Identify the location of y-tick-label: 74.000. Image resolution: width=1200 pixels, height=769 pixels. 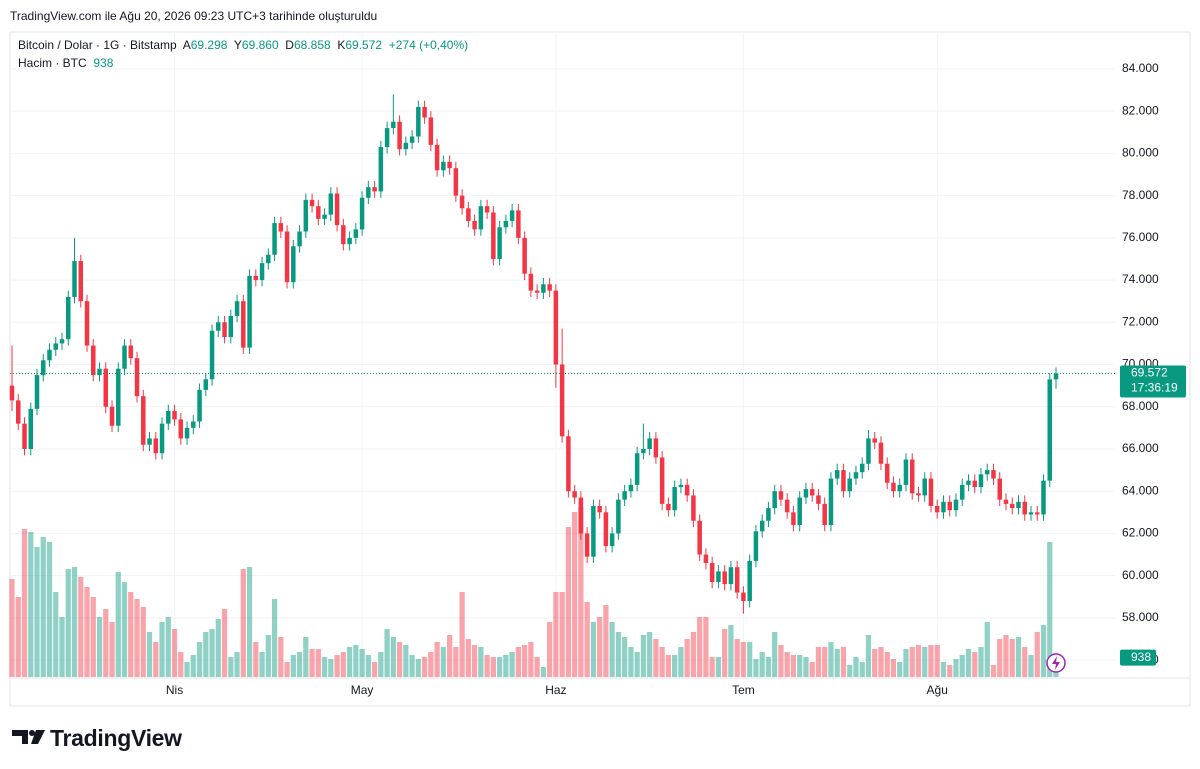
(1140, 279).